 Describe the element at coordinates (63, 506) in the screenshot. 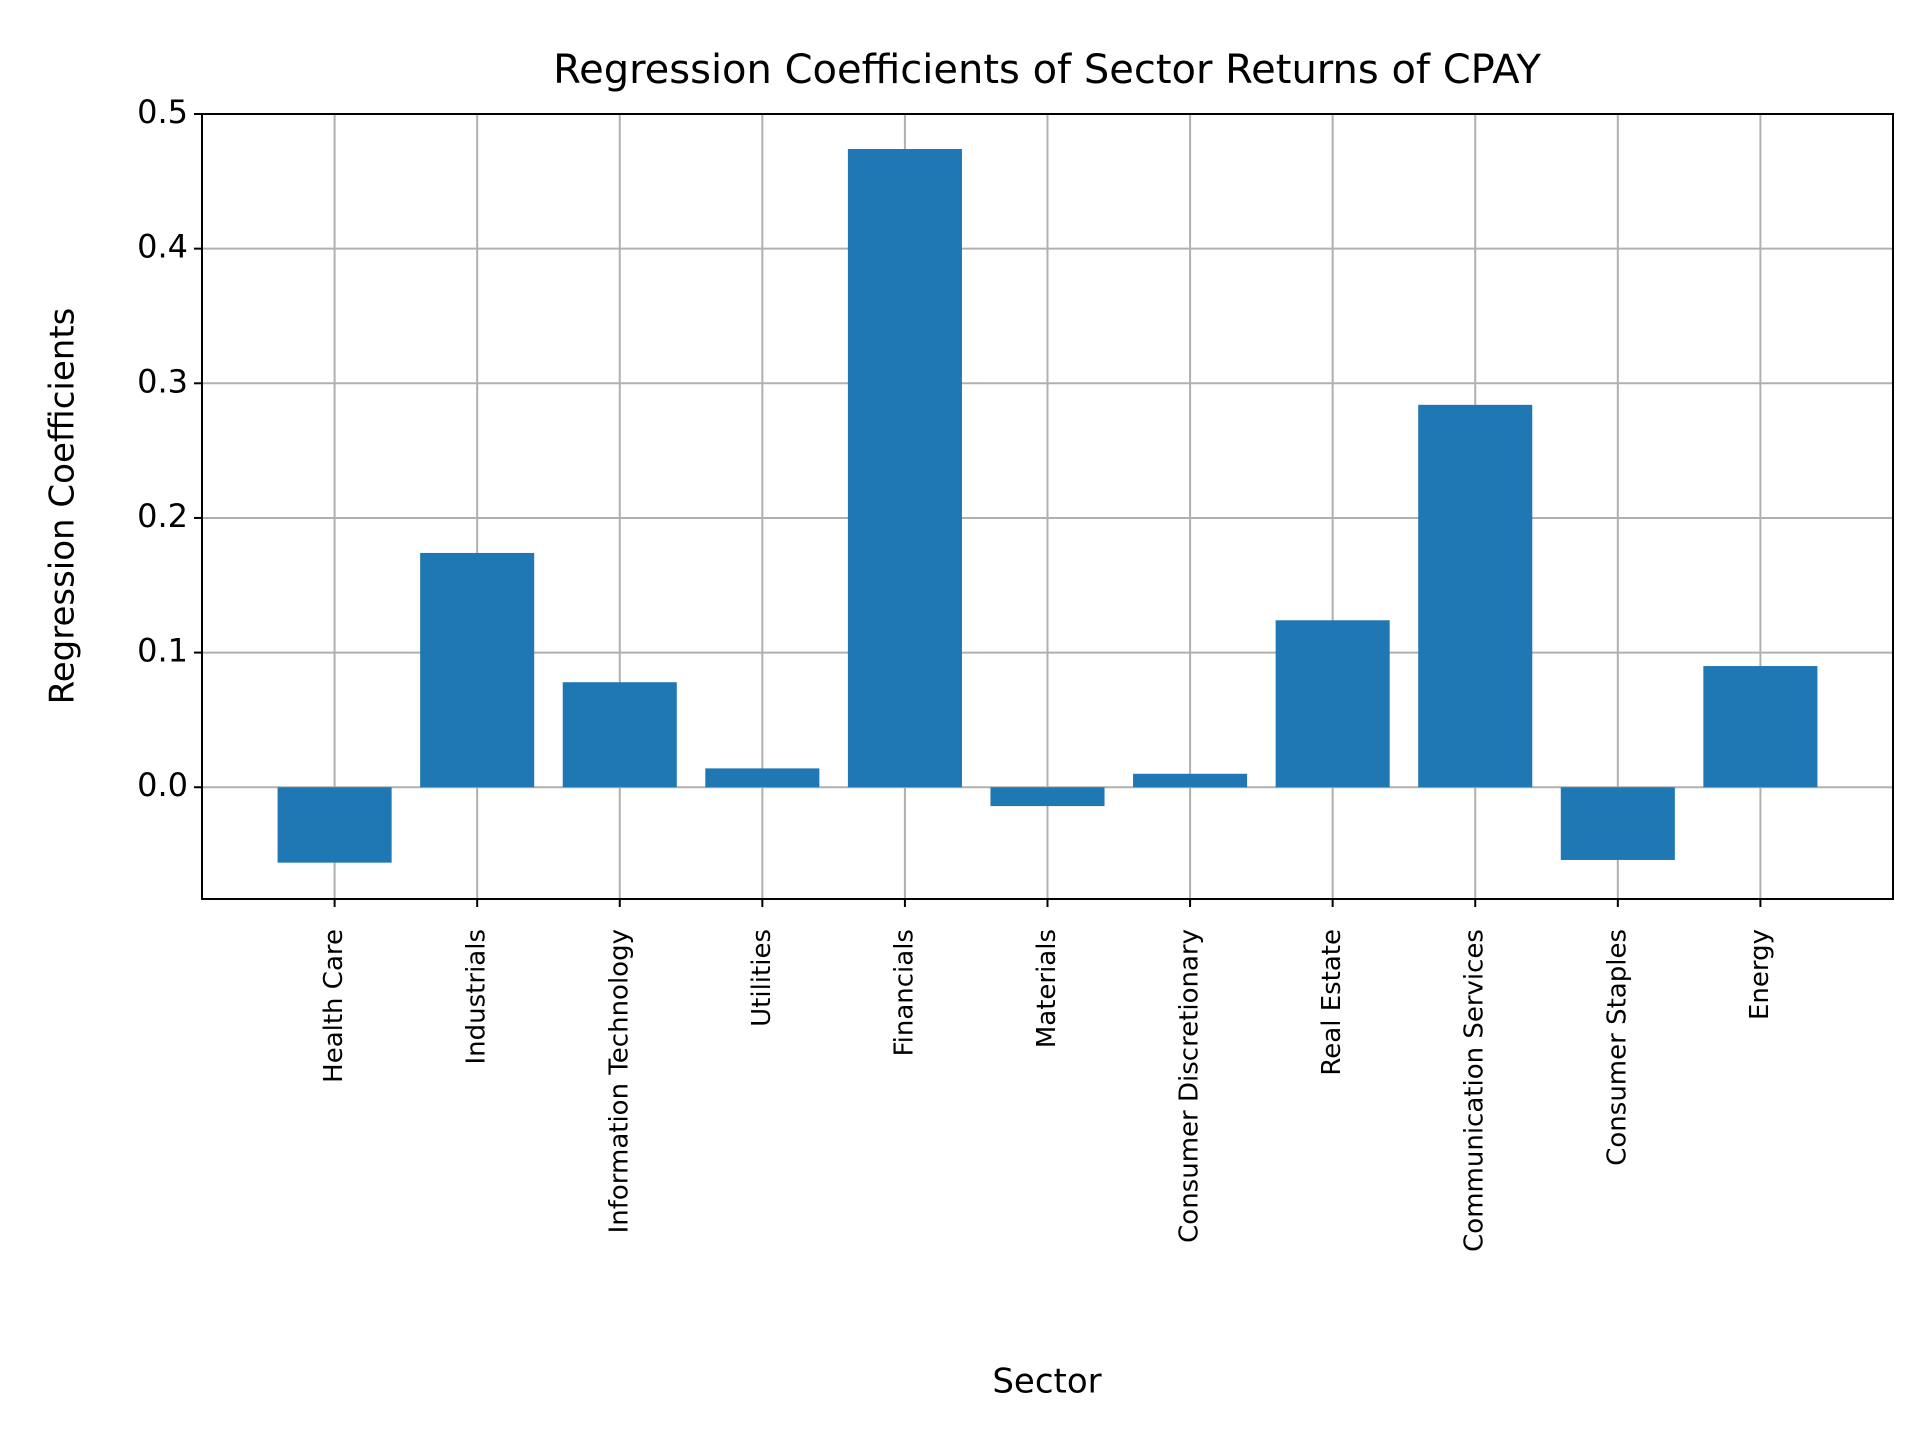

I see `y-axis-label: Regression Coefficients` at that location.